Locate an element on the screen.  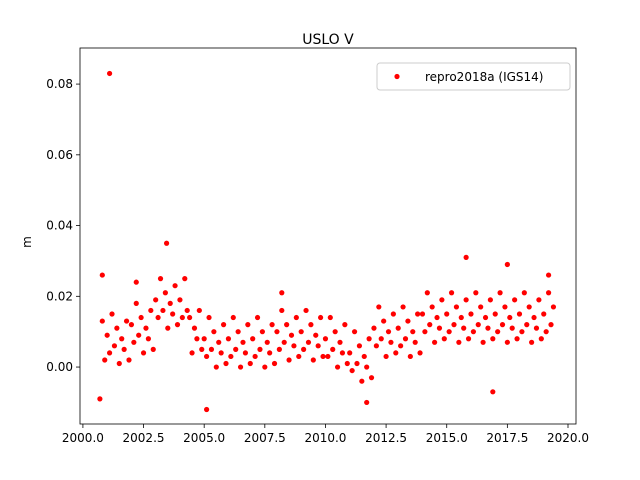
legend-box is located at coordinates (473, 76).